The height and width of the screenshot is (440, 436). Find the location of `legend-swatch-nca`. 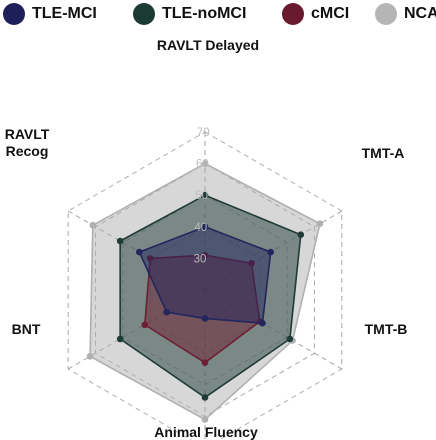

legend-swatch-nca is located at coordinates (386, 14).